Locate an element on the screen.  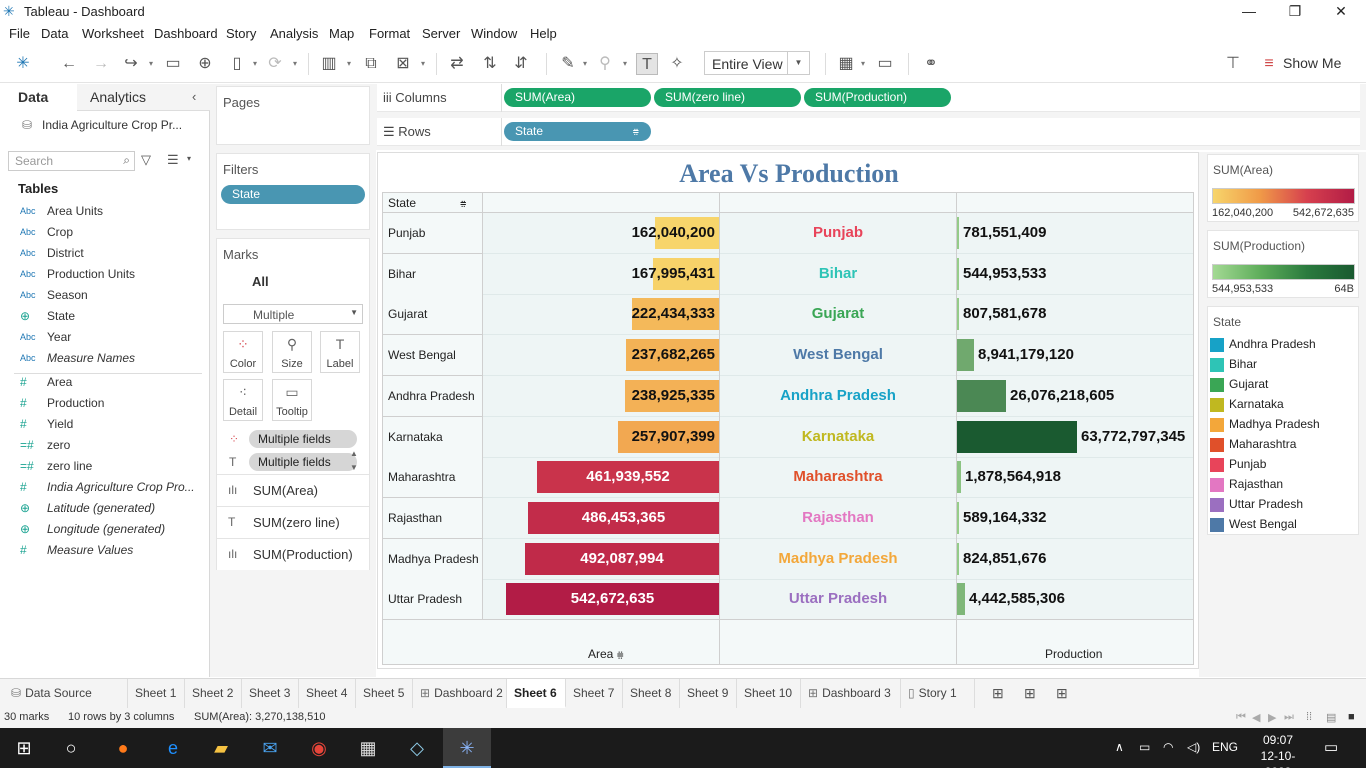
color-button: ⁘ Color is located at coordinates (243, 352).